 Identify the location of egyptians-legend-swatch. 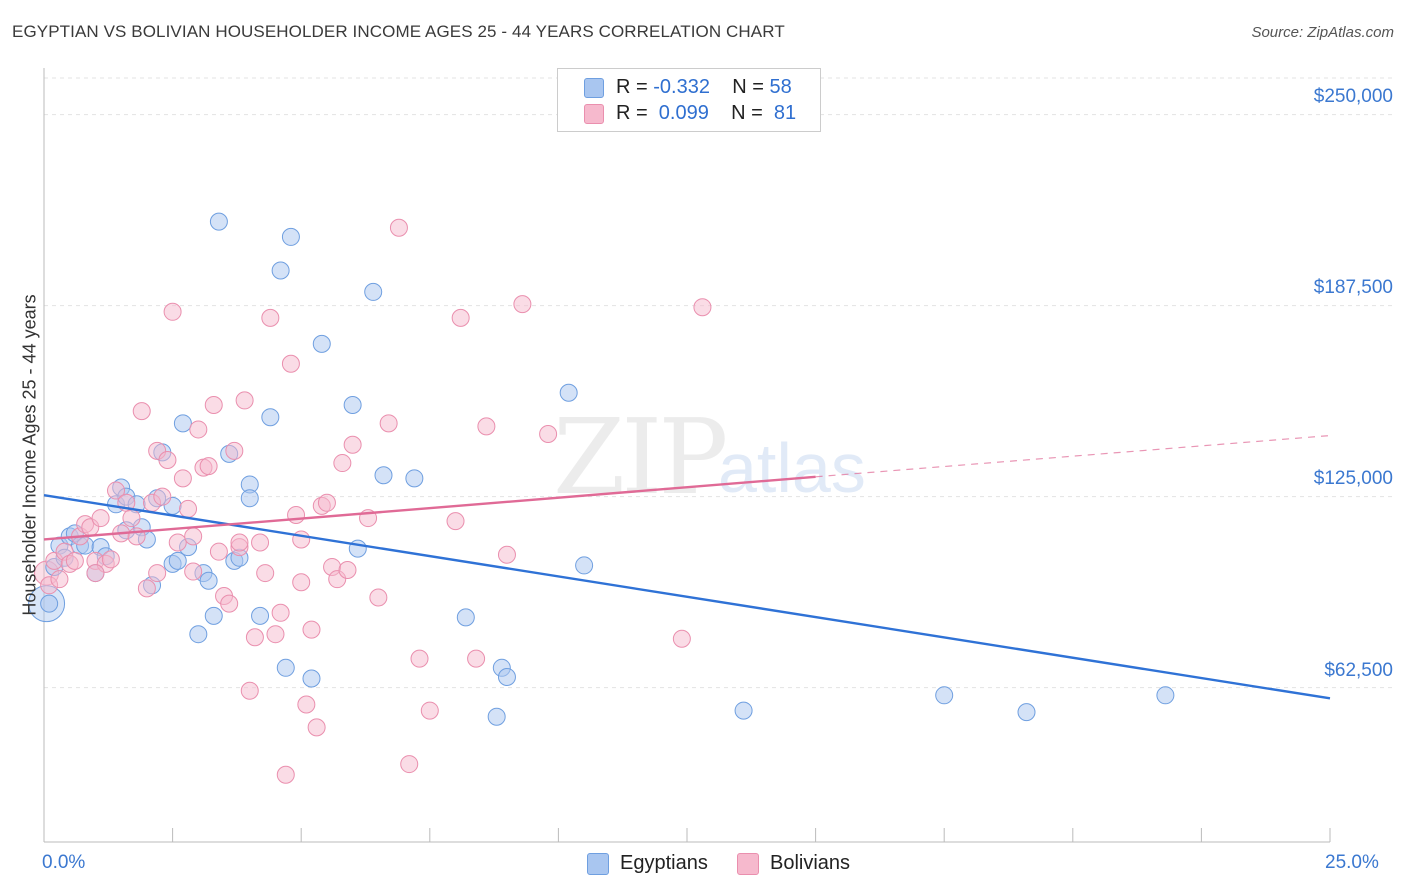
(598, 864).